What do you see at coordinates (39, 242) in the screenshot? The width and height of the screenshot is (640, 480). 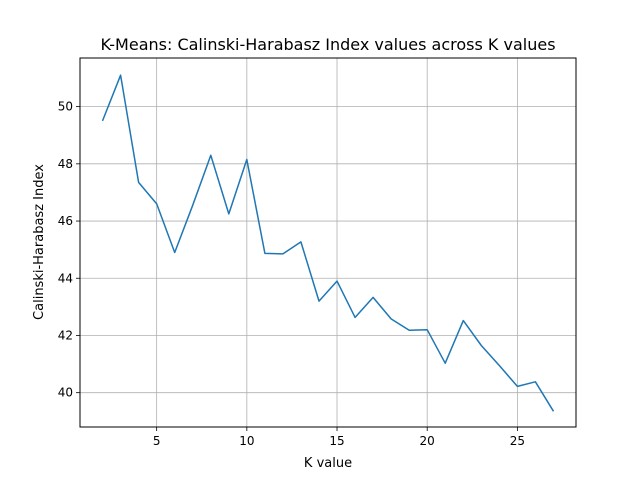 I see `y-axis-label: Calinski-Harabasz Index` at bounding box center [39, 242].